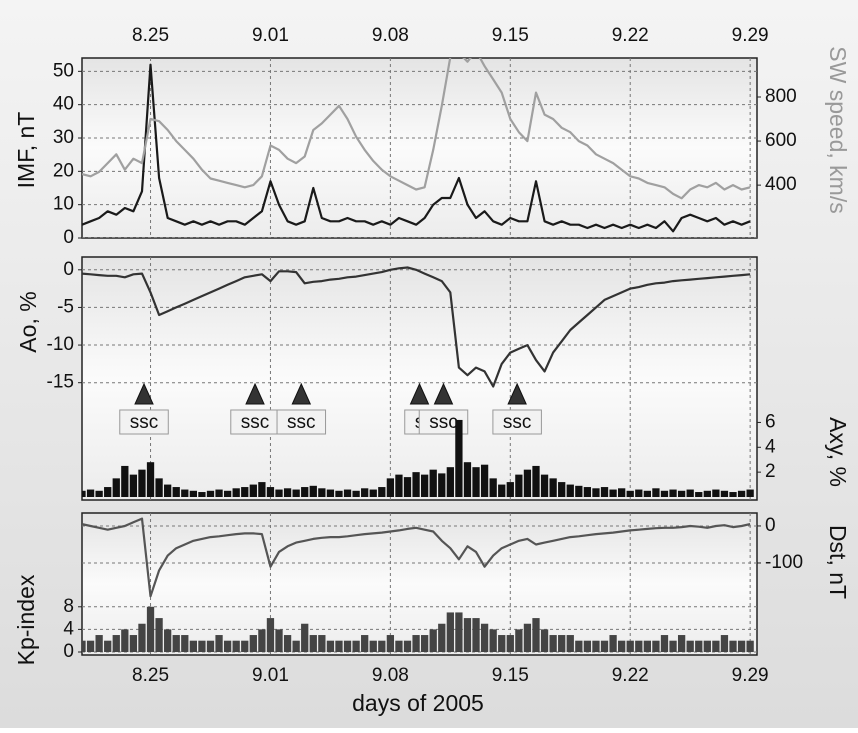 This screenshot has height=733, width=858. I want to click on y-tick-label: -10, so click(60, 344).